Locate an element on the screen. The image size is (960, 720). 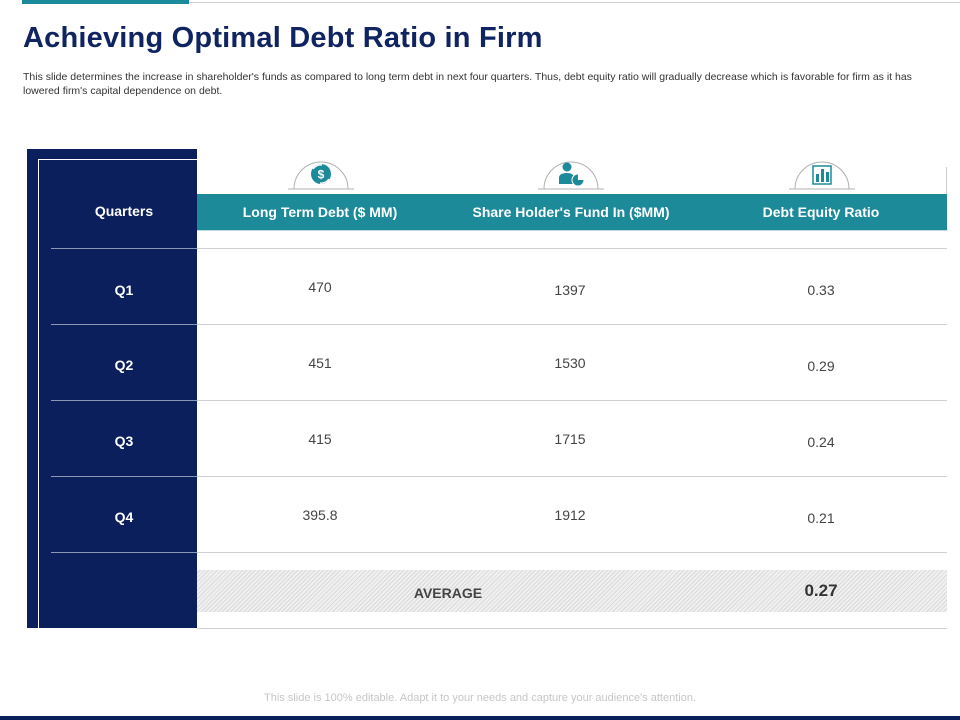
cell-q1-fund: 1397 is located at coordinates (570, 290).